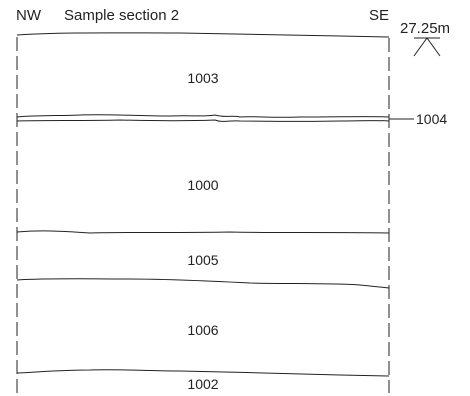 The height and width of the screenshot is (396, 470). I want to click on context-label-1000: 1000, so click(202, 185).